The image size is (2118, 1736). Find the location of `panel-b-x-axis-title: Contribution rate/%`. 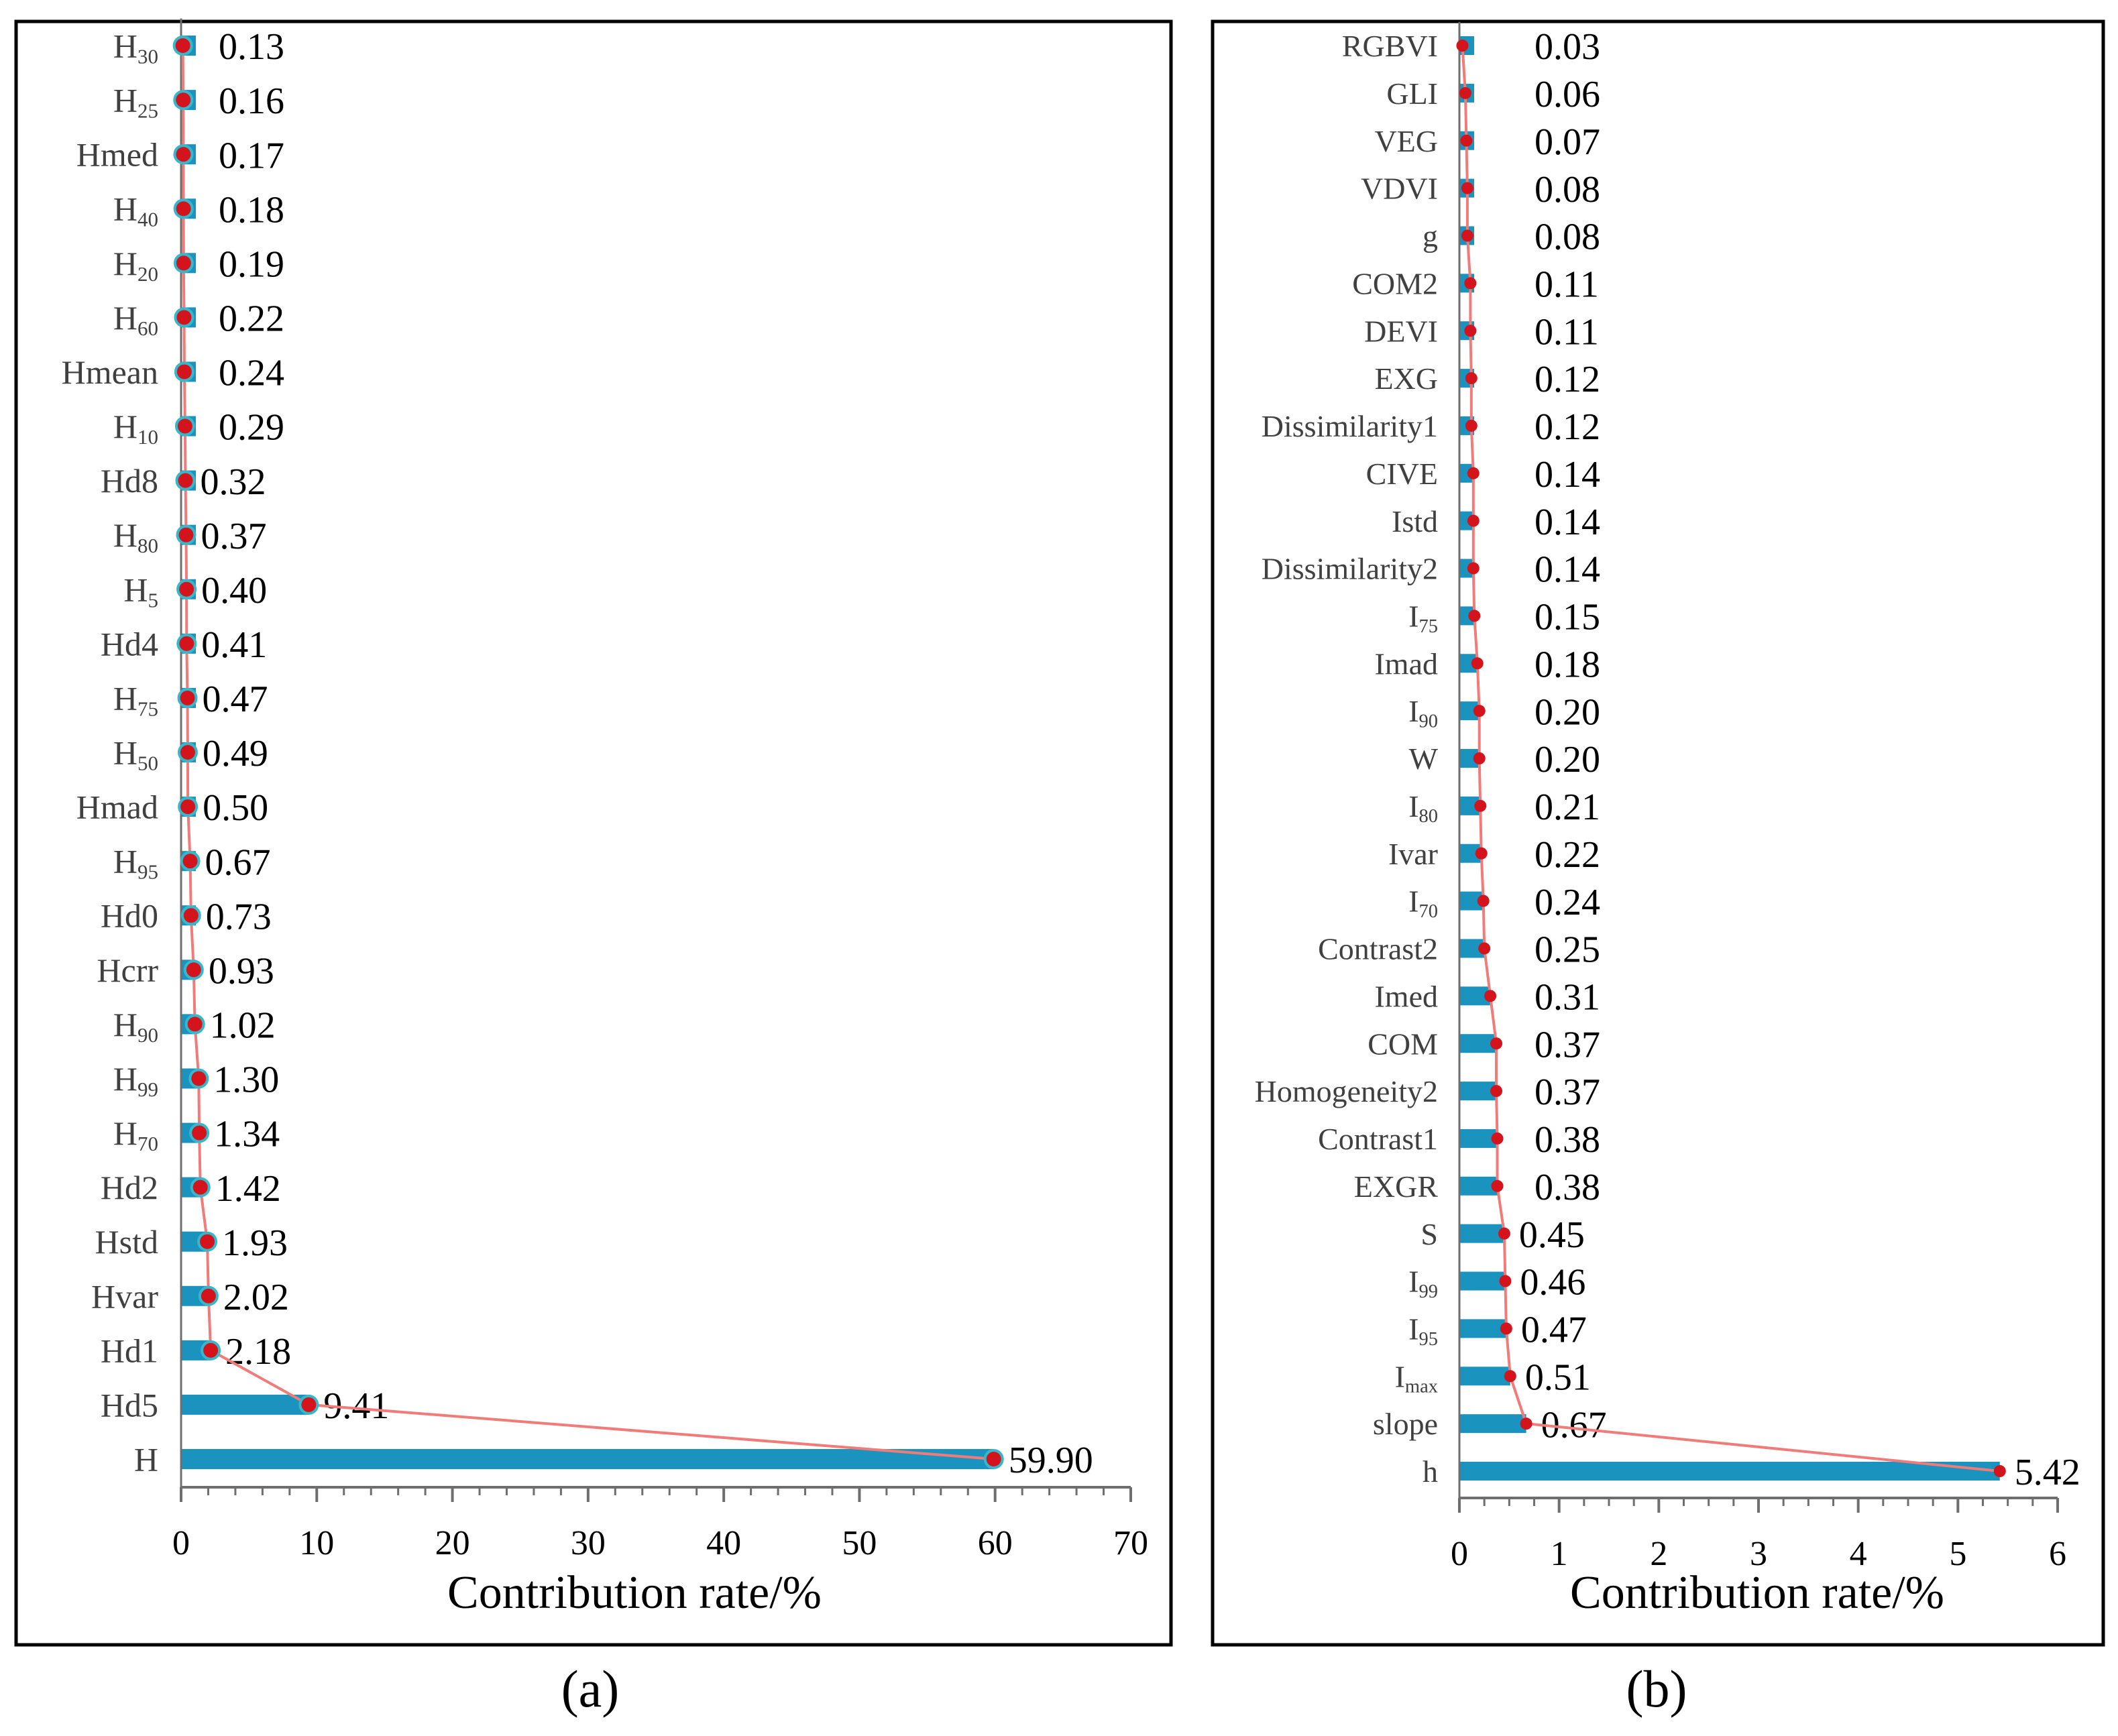

panel-b-x-axis-title: Contribution rate/% is located at coordinates (1757, 1593).